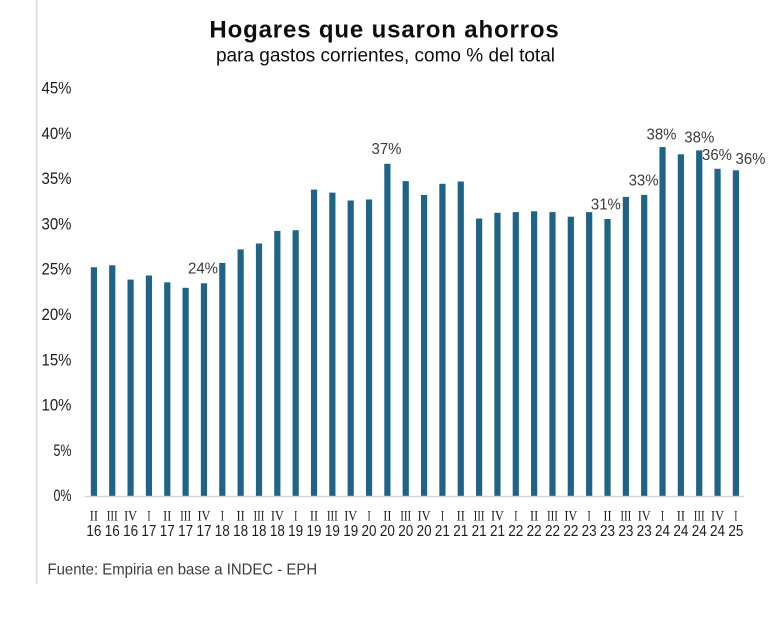 The image size is (780, 630). I want to click on svg-text: 37%, so click(387, 149).